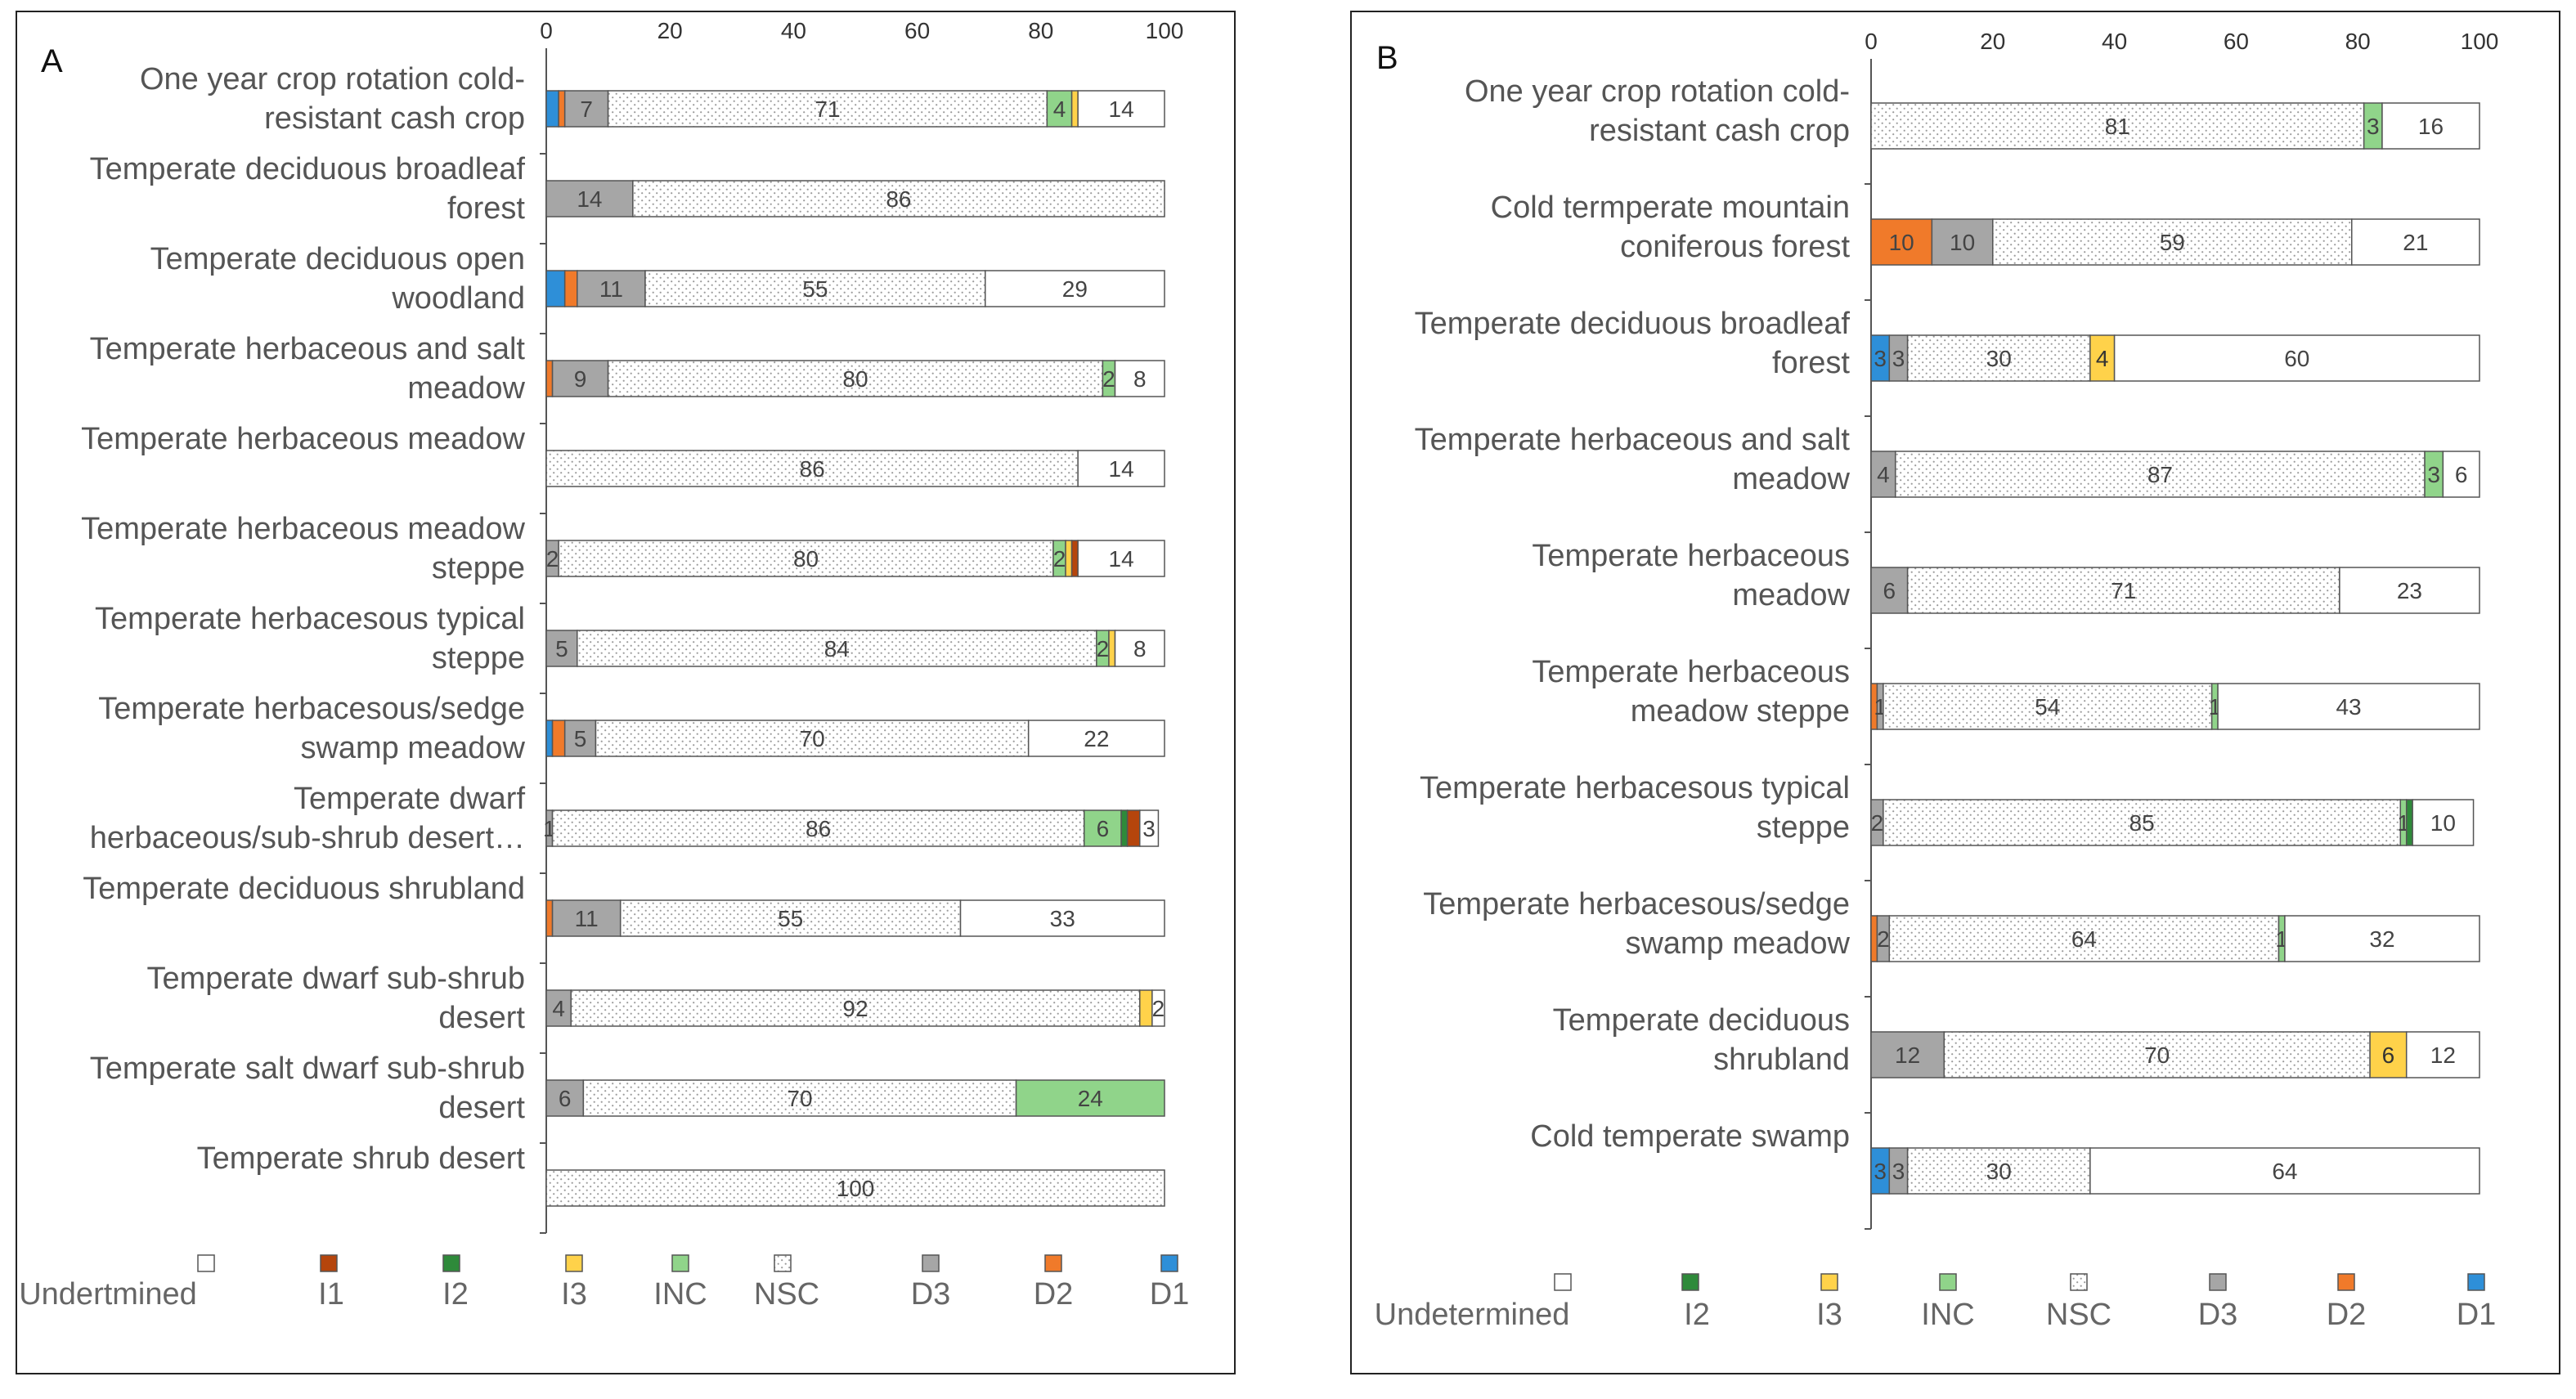 This screenshot has height=1399, width=2576. What do you see at coordinates (2047, 707) in the screenshot?
I see `data-label: 54` at bounding box center [2047, 707].